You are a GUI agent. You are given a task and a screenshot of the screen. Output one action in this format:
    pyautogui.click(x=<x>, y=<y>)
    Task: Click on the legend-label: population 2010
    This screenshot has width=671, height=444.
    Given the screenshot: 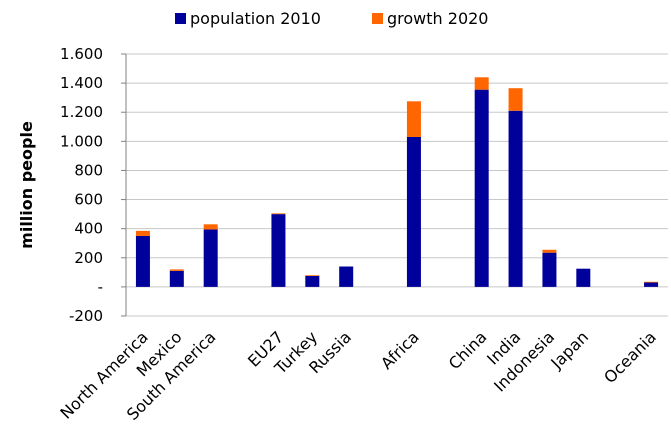 What is the action you would take?
    pyautogui.click(x=255, y=18)
    